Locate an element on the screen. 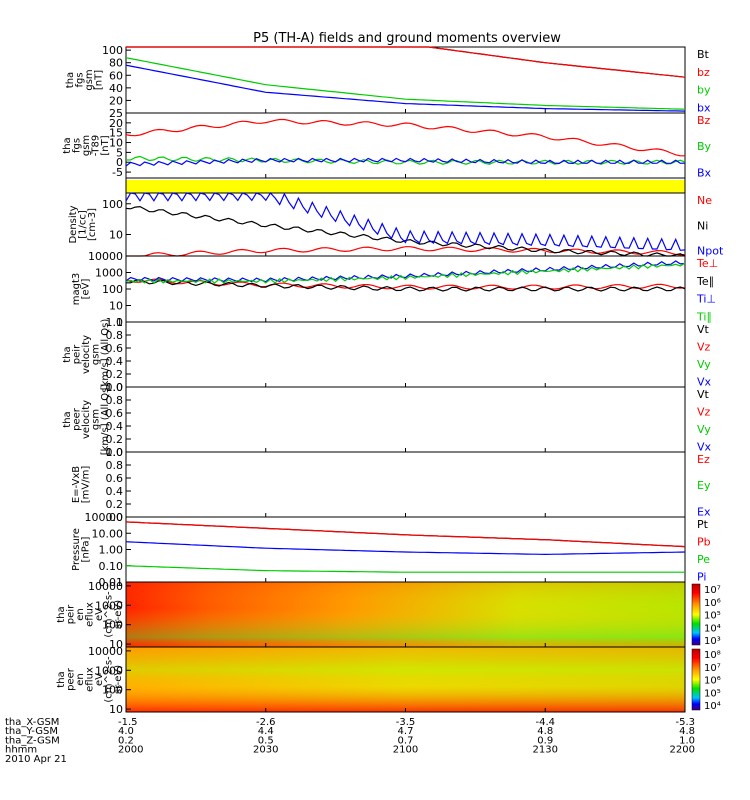 Image resolution: width=750 pixels, height=800 pixels. panel-density: 100 10 Density[1/cc][cm-3] Ne Ni Npot is located at coordinates (396, 225).